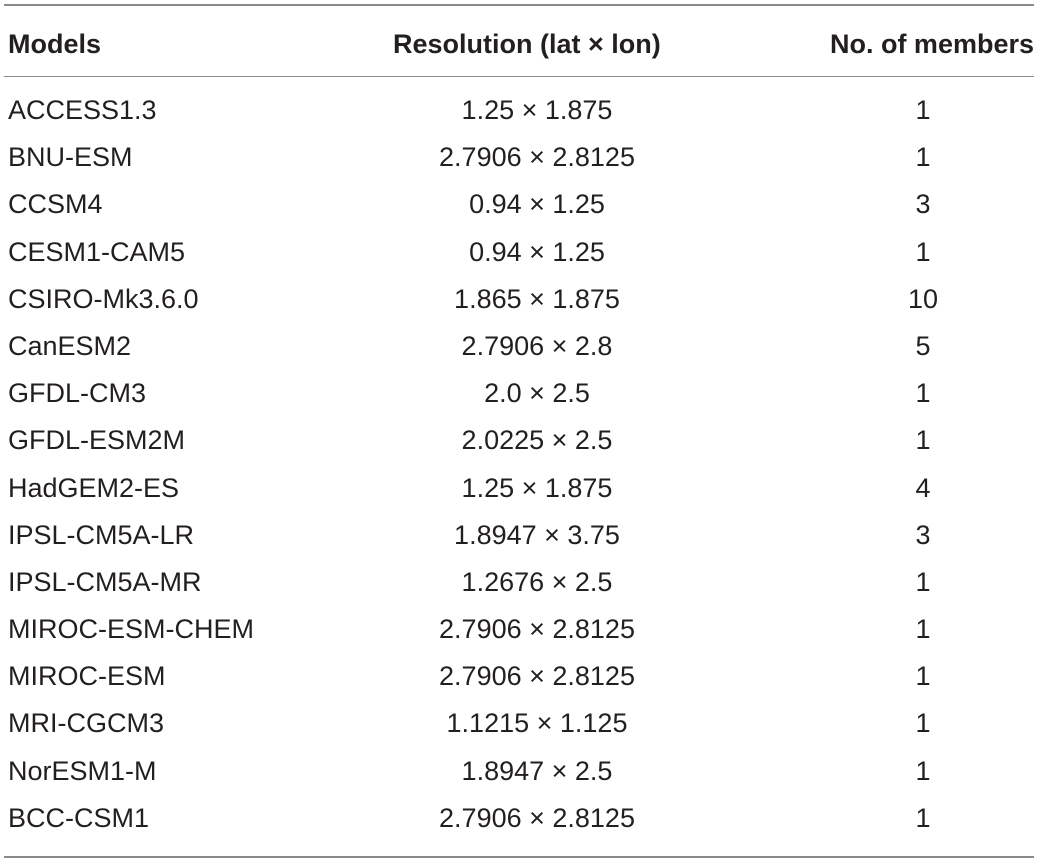  I want to click on table-row: CCSM4 0.94 × 1.25 3, so click(520, 205).